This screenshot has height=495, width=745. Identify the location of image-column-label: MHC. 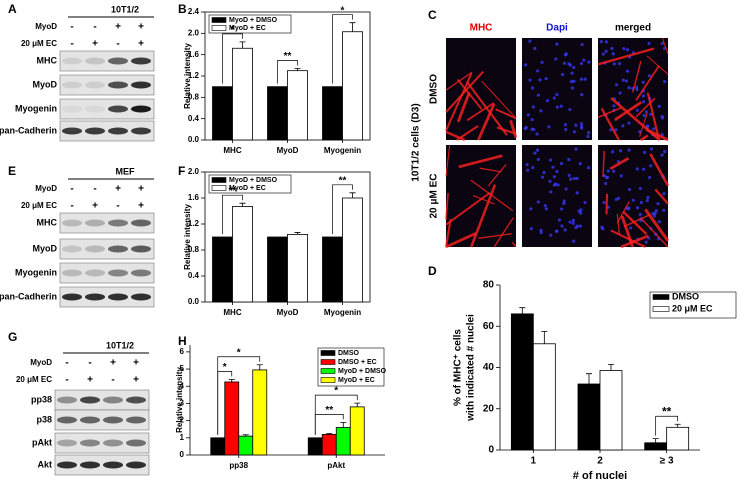
(481, 28).